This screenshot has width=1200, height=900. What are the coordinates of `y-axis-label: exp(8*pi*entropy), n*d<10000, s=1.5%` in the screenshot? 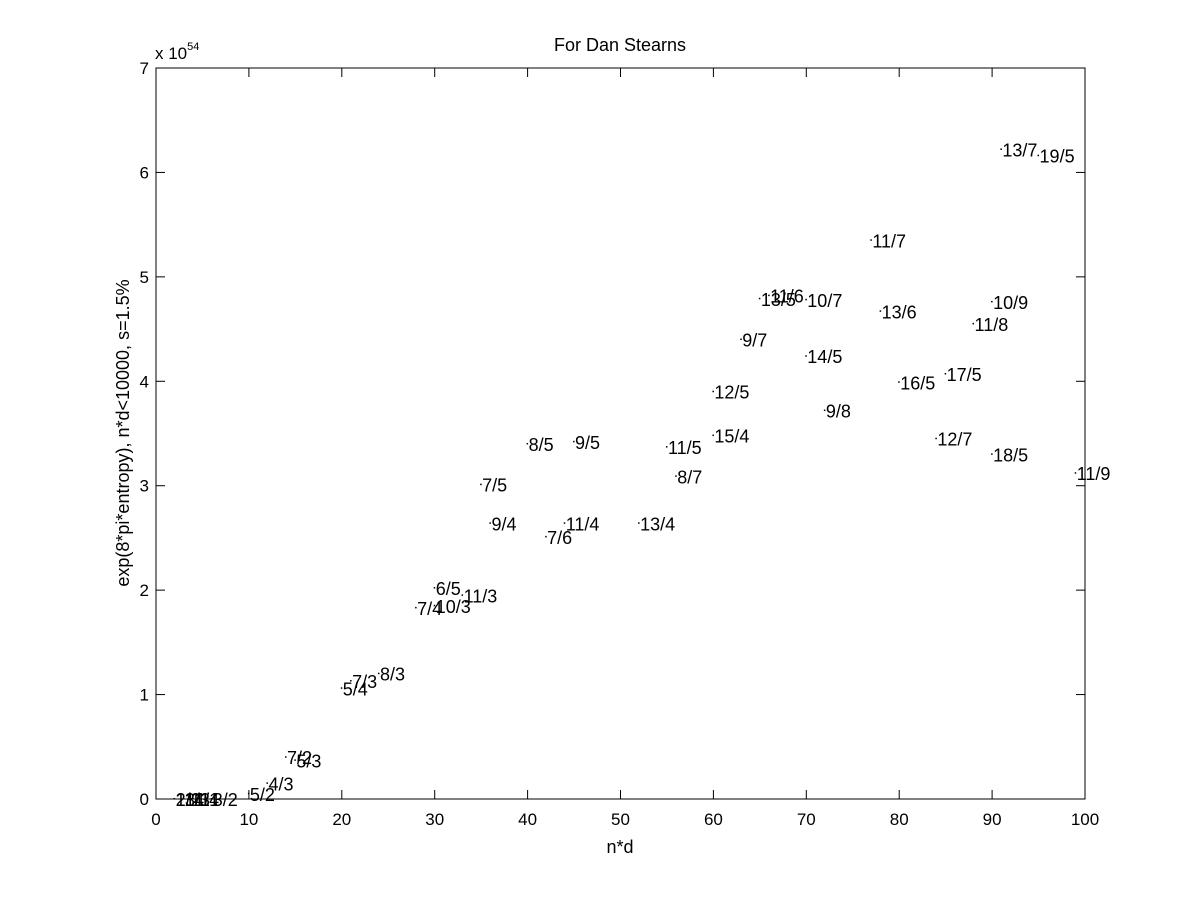 It's located at (123, 432).